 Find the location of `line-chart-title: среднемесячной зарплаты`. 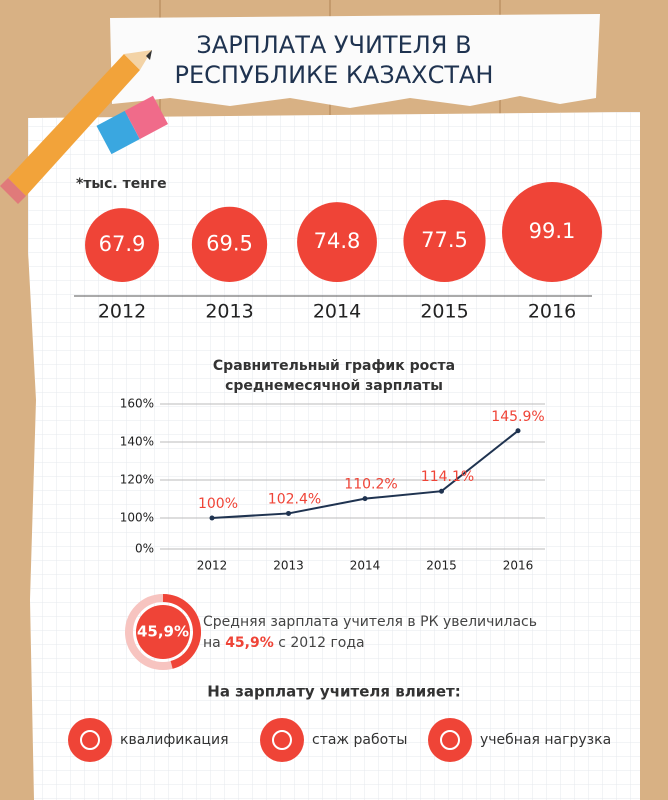

line-chart-title: среднемесячной зарплаты is located at coordinates (334, 386).